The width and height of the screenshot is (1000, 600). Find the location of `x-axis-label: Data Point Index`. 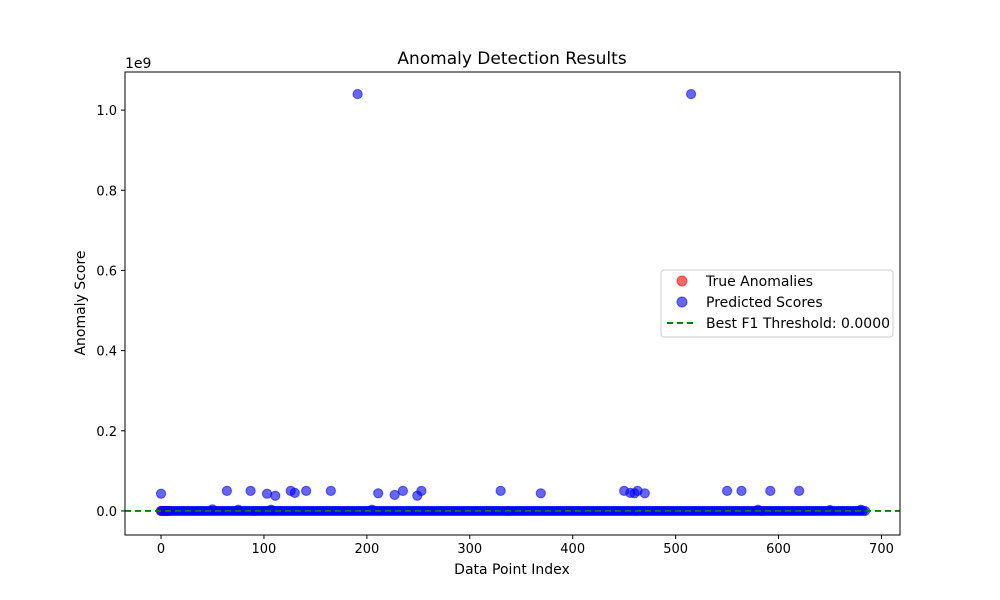

x-axis-label: Data Point Index is located at coordinates (512, 570).